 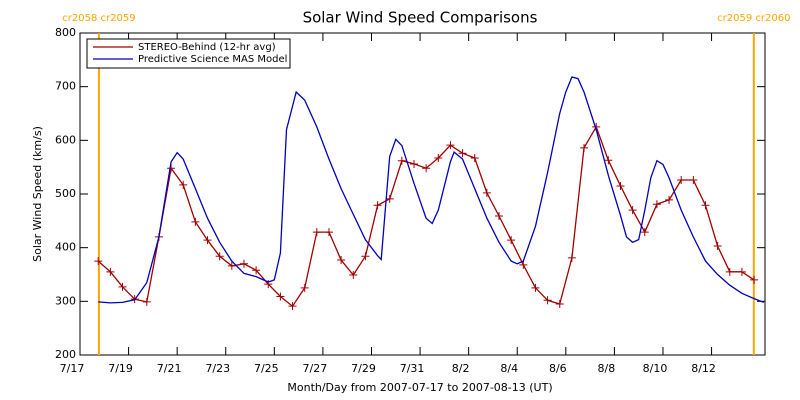 What do you see at coordinates (65, 354) in the screenshot?
I see `y-tick-label: 200` at bounding box center [65, 354].